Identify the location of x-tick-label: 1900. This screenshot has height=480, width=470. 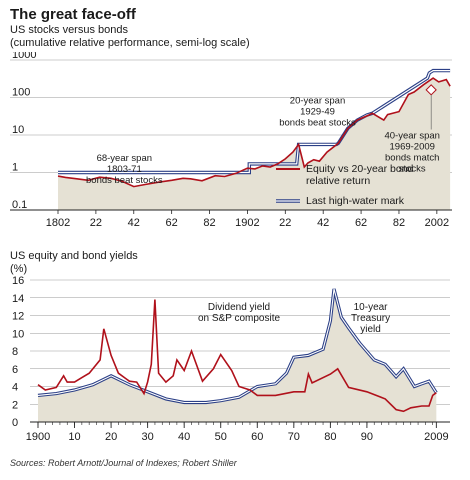
(38, 437).